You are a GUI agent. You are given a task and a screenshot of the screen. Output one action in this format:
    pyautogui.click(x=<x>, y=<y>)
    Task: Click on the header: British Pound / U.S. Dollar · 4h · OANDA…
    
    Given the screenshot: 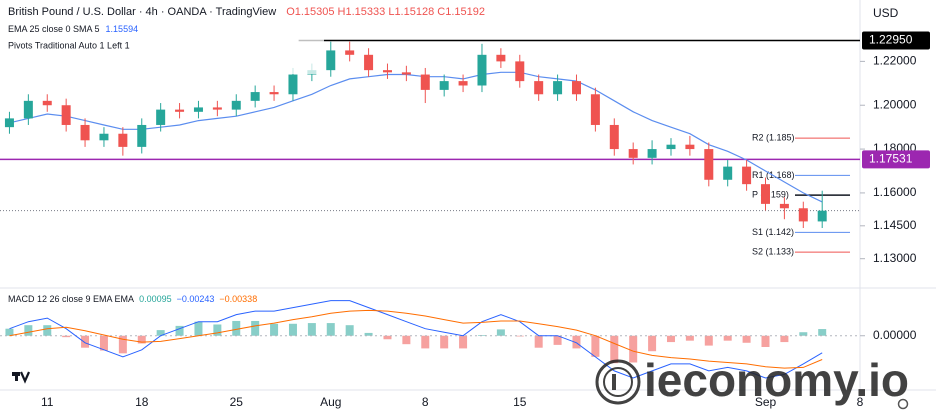 What is the action you would take?
    pyautogui.click(x=246, y=12)
    